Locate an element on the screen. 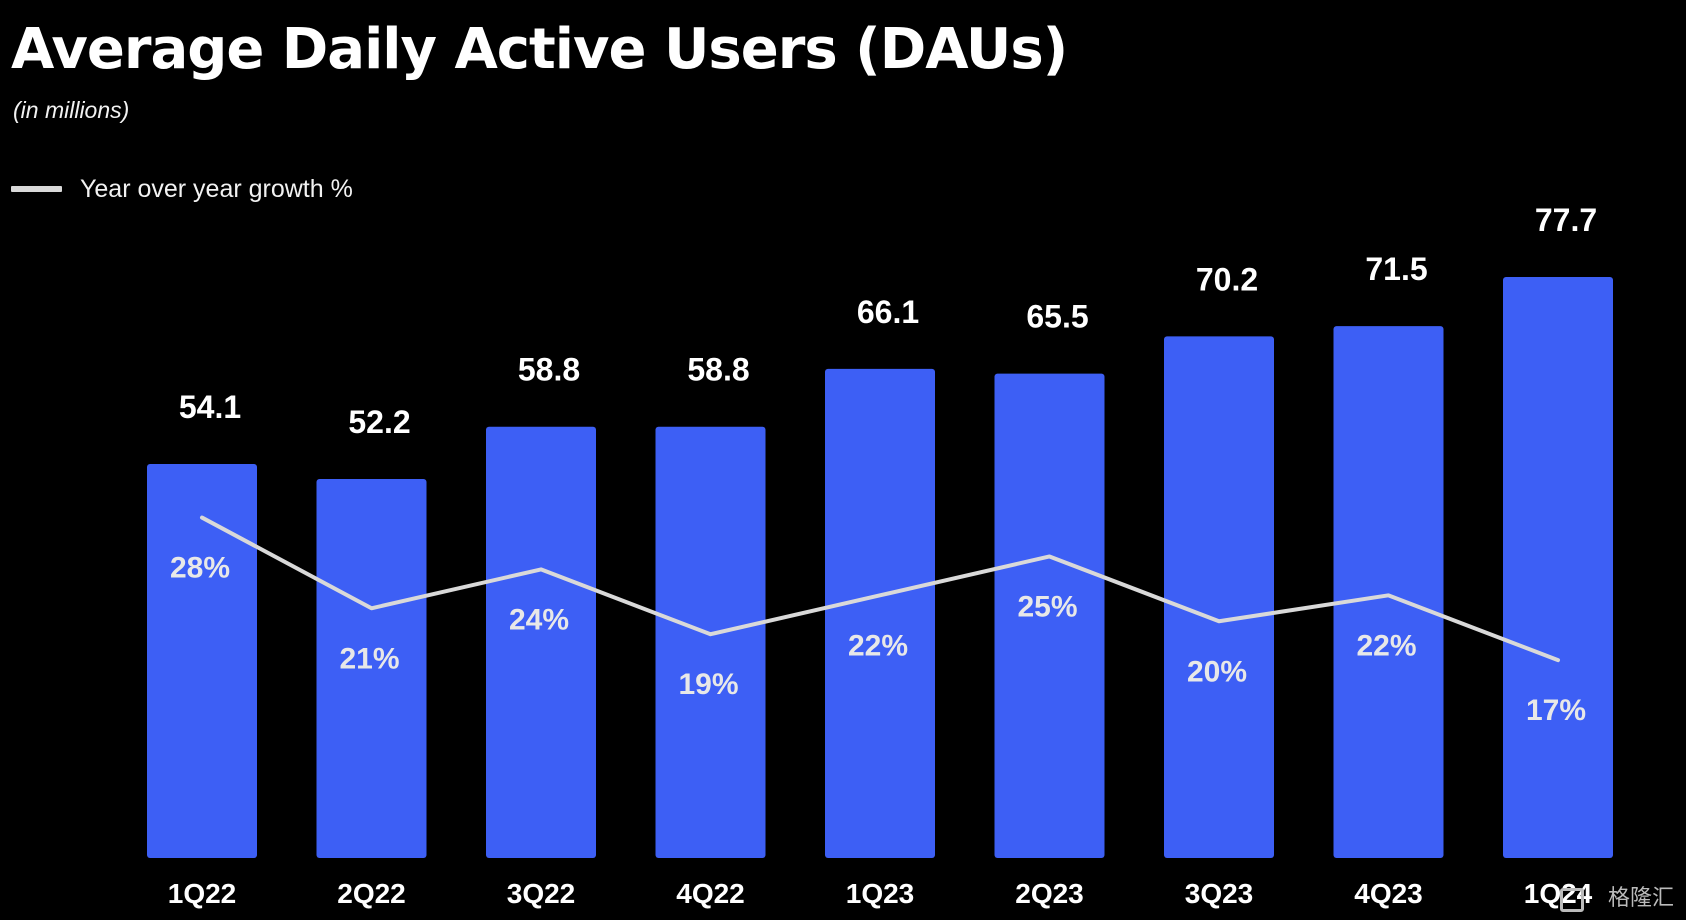  growth-value-label: 24% is located at coordinates (539, 619).